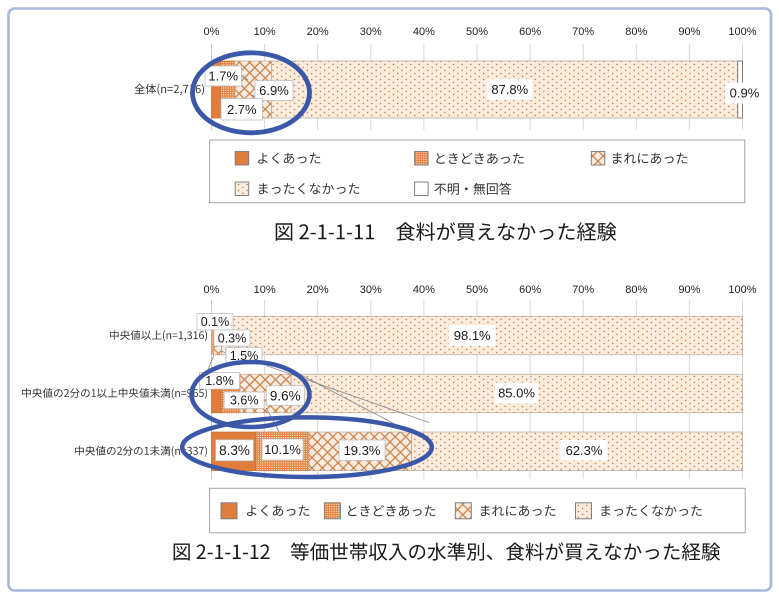 This screenshot has height=605, width=779. What do you see at coordinates (584, 450) in the screenshot?
I see `svg-text: 62.3%` at bounding box center [584, 450].